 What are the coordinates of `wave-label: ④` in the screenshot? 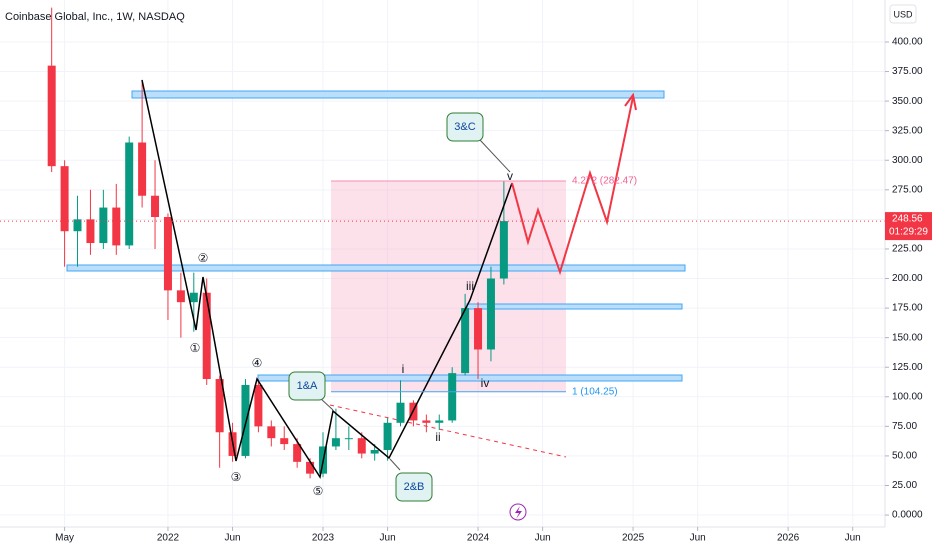 It's located at (257, 363).